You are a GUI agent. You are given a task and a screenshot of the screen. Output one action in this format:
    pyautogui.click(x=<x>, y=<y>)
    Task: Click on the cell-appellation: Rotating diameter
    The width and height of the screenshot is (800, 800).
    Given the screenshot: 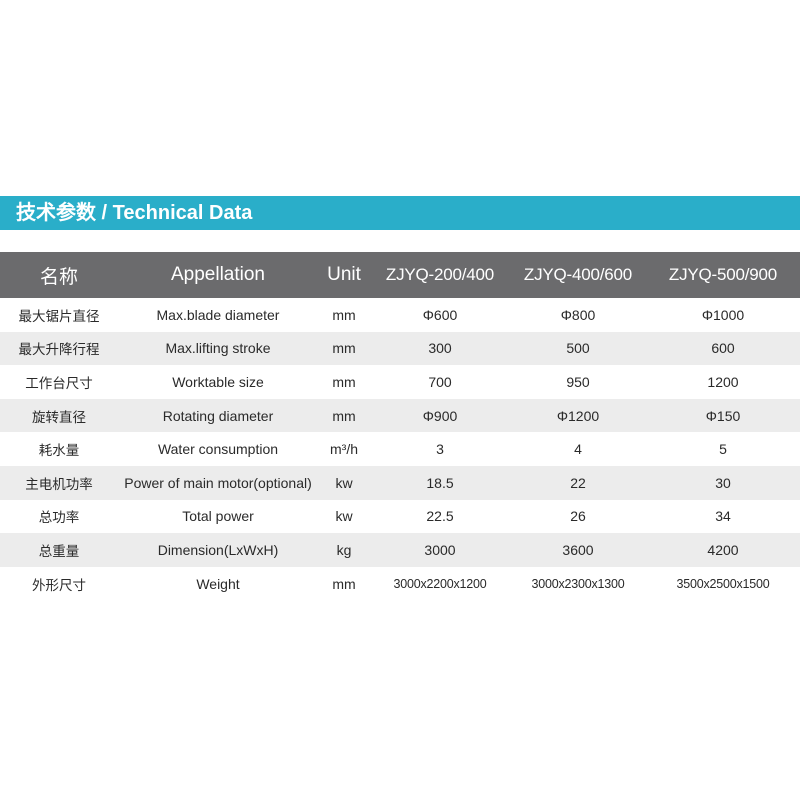 What is the action you would take?
    pyautogui.click(x=218, y=415)
    